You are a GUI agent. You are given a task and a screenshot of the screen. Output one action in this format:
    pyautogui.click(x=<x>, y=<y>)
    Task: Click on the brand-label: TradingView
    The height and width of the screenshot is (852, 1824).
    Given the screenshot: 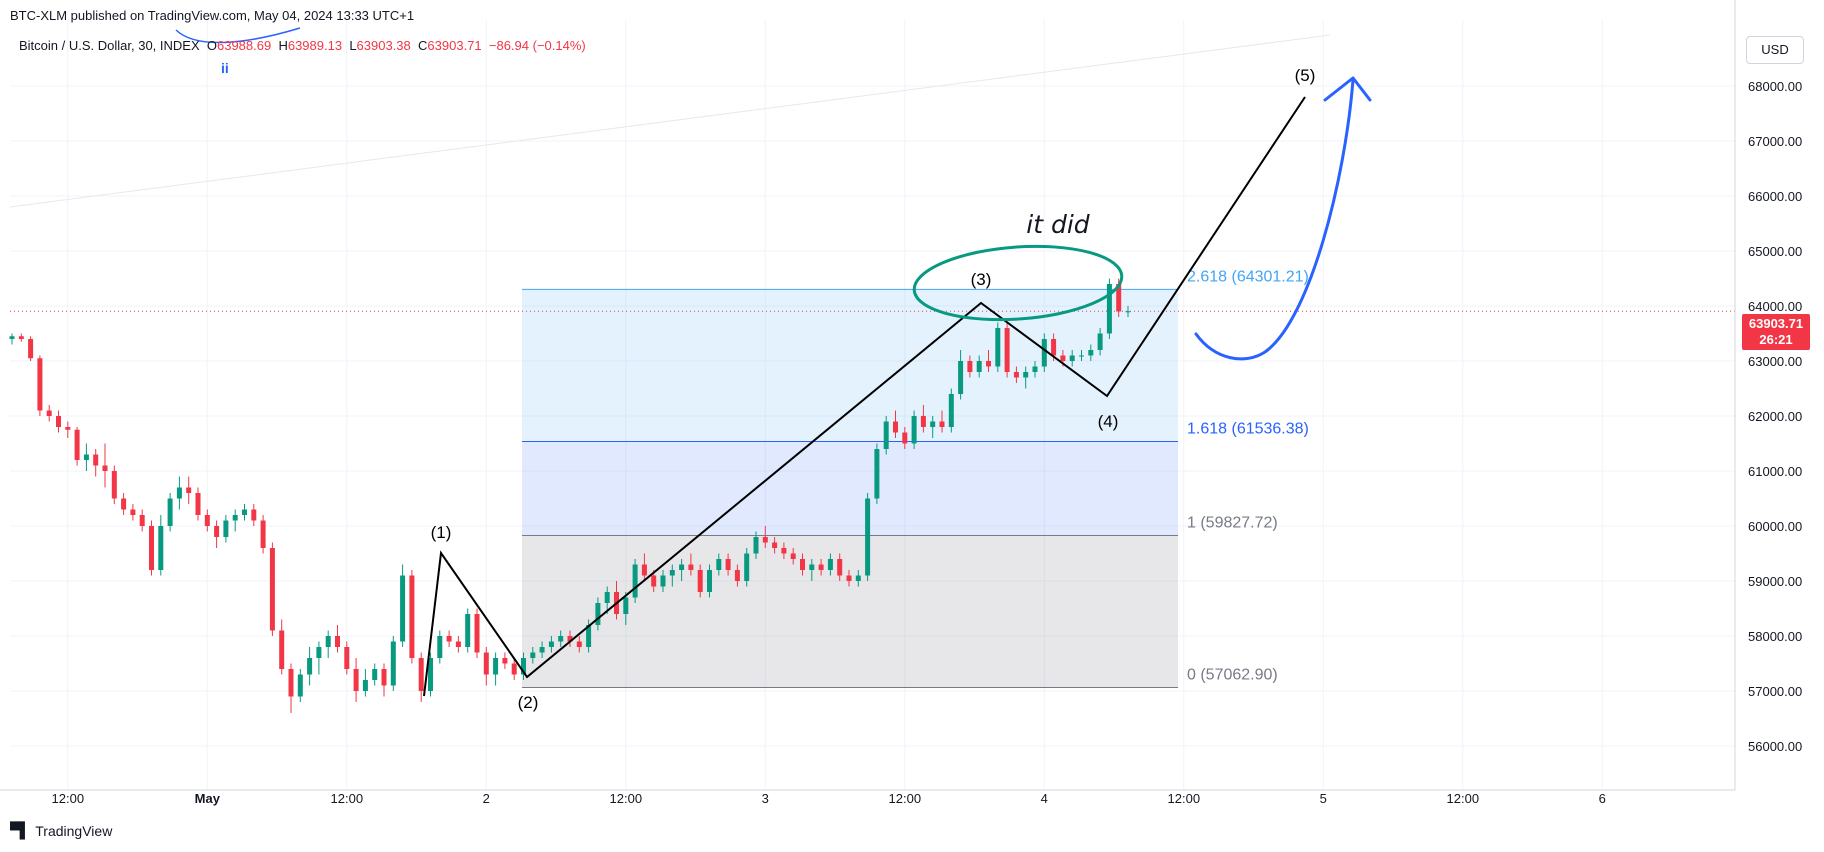 What is the action you would take?
    pyautogui.click(x=74, y=830)
    